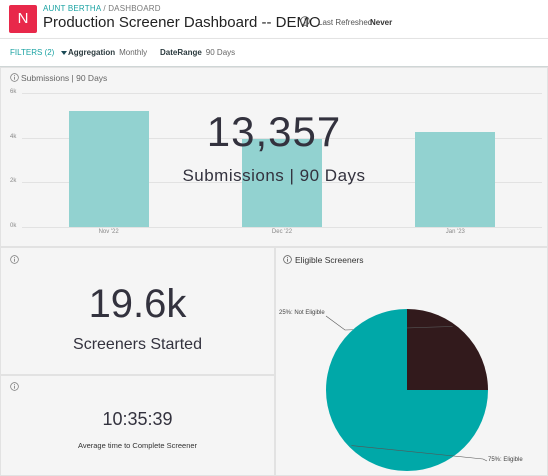 This screenshot has width=548, height=476. Describe the element at coordinates (137, 344) in the screenshot. I see `screeners-started-label: Screeners Started` at that location.